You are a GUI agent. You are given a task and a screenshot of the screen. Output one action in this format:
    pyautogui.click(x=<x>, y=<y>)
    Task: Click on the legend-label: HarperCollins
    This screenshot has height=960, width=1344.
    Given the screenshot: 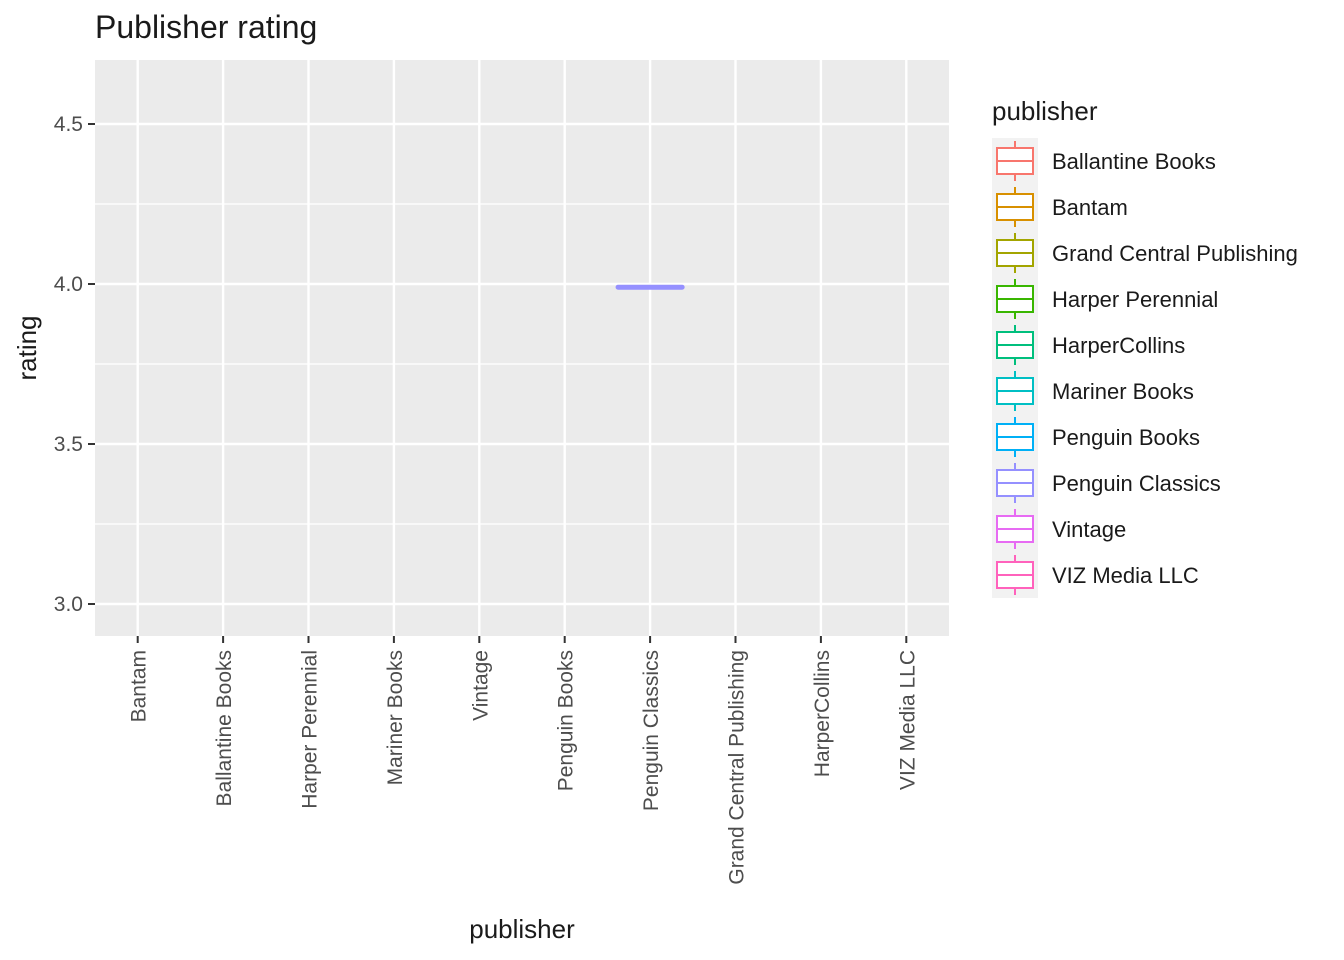 What is the action you would take?
    pyautogui.click(x=1118, y=345)
    